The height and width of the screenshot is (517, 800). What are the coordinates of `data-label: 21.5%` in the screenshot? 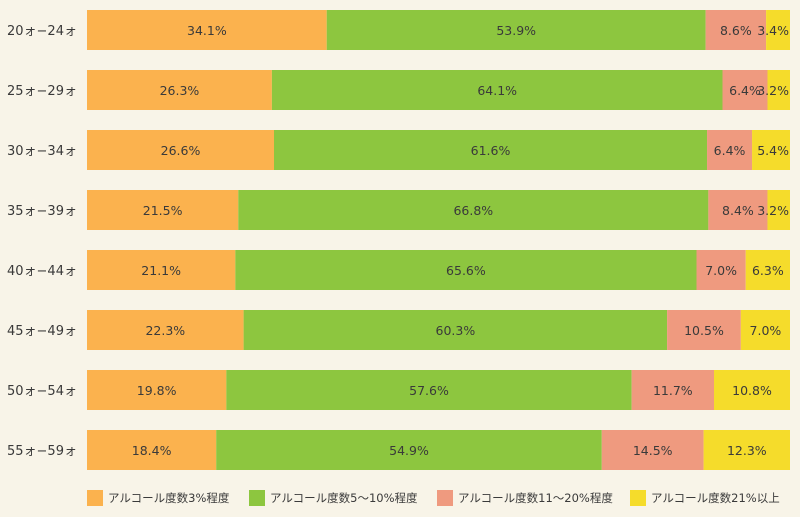 It's located at (163, 210).